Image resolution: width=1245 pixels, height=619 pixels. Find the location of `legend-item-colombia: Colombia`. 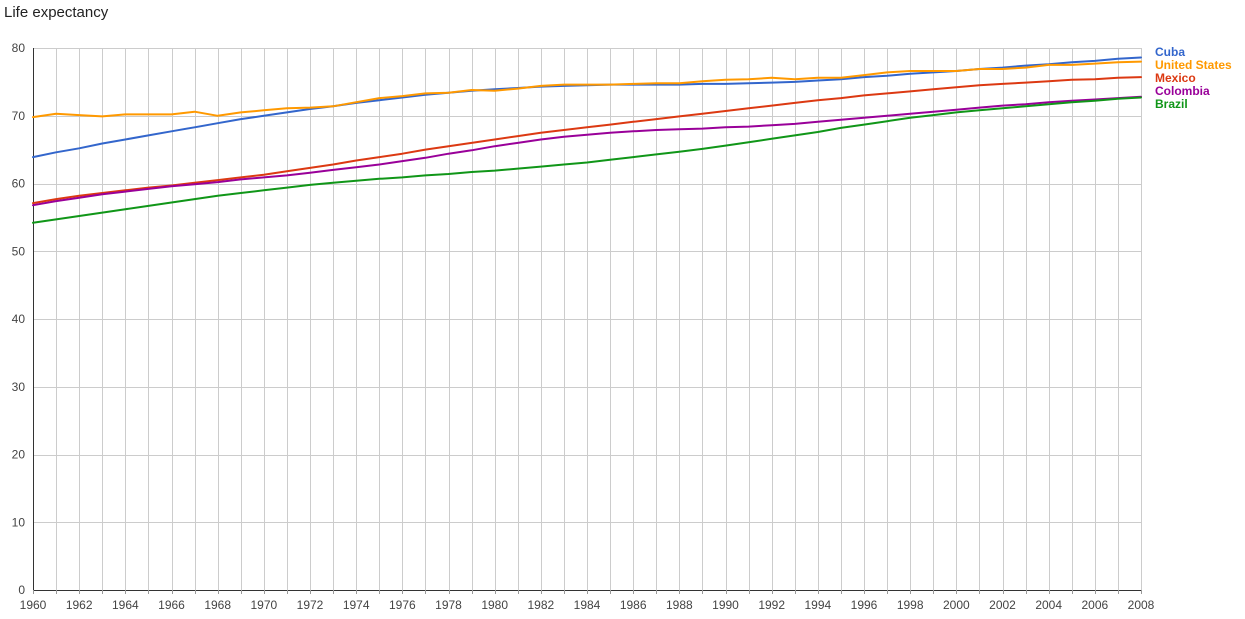

legend-item-colombia: Colombia is located at coordinates (1182, 91).